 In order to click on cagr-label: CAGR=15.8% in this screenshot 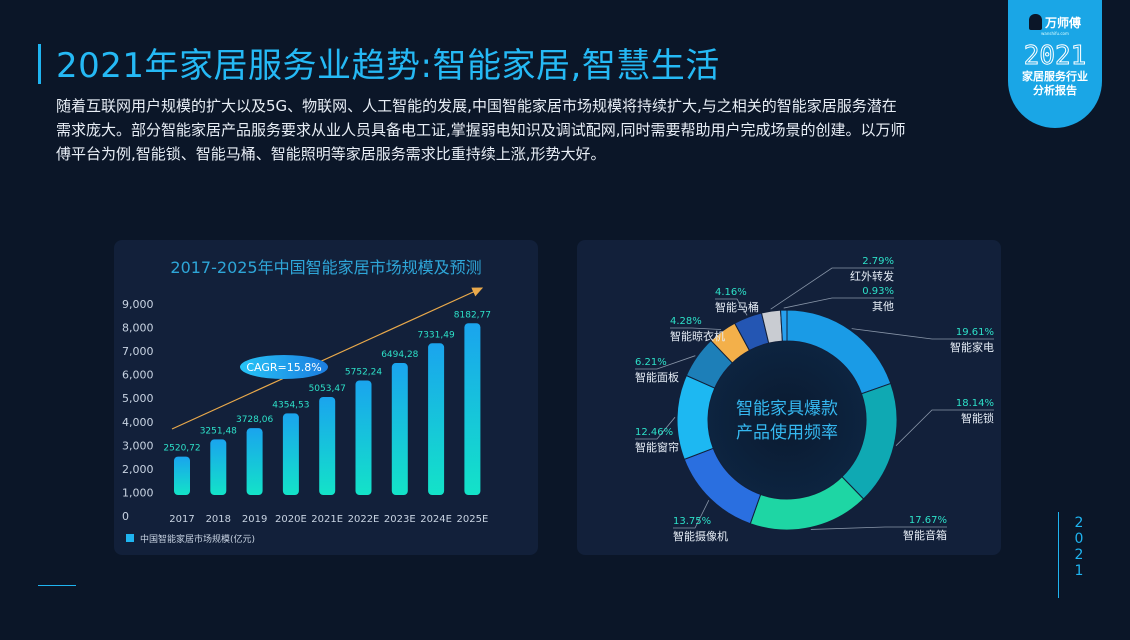, I will do `click(283, 367)`.